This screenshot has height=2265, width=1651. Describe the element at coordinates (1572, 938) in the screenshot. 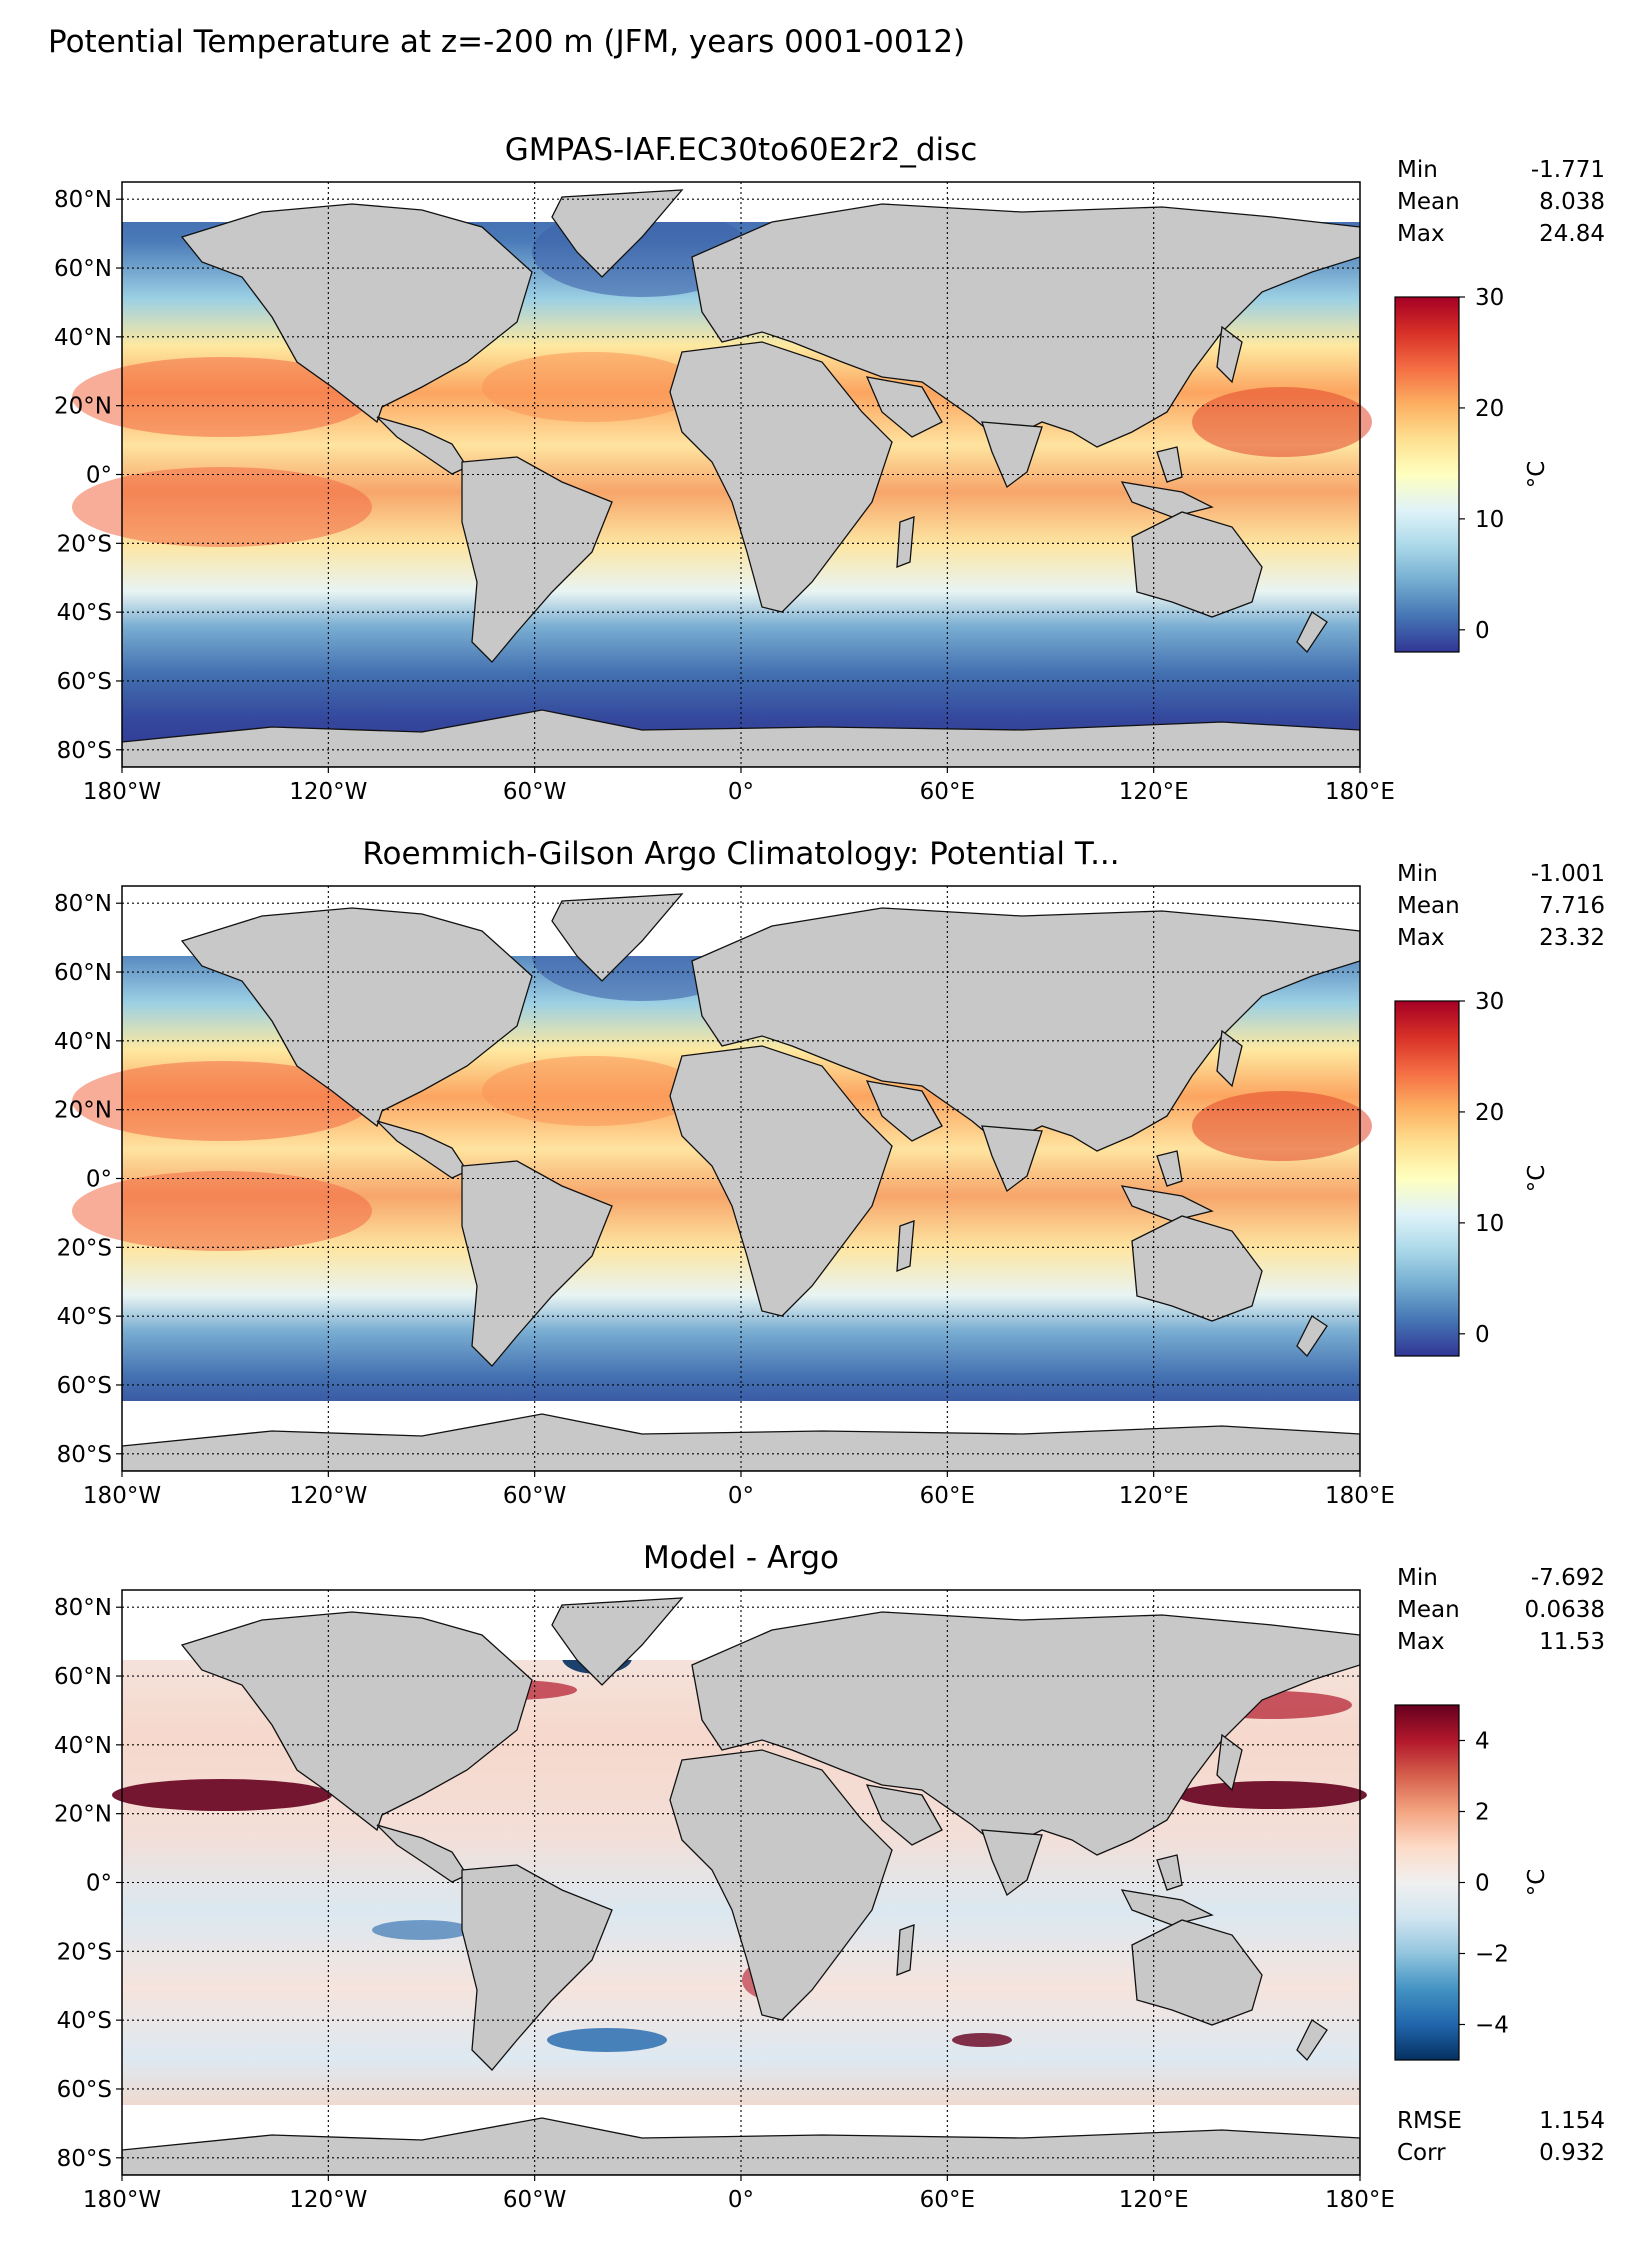

I see `stat-value: 23.32` at that location.